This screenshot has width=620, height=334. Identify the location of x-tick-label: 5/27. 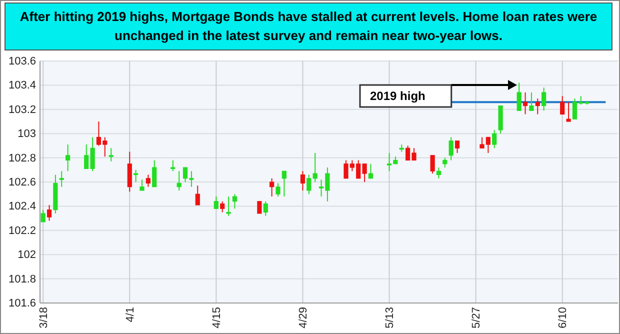
(476, 317).